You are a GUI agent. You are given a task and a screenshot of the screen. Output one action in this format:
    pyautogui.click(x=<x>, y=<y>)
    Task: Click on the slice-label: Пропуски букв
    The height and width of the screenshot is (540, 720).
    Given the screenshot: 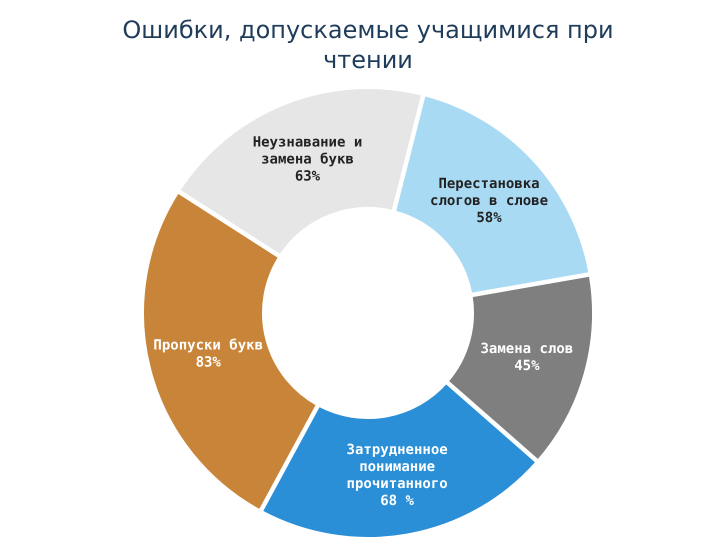 What is the action you would take?
    pyautogui.click(x=208, y=345)
    